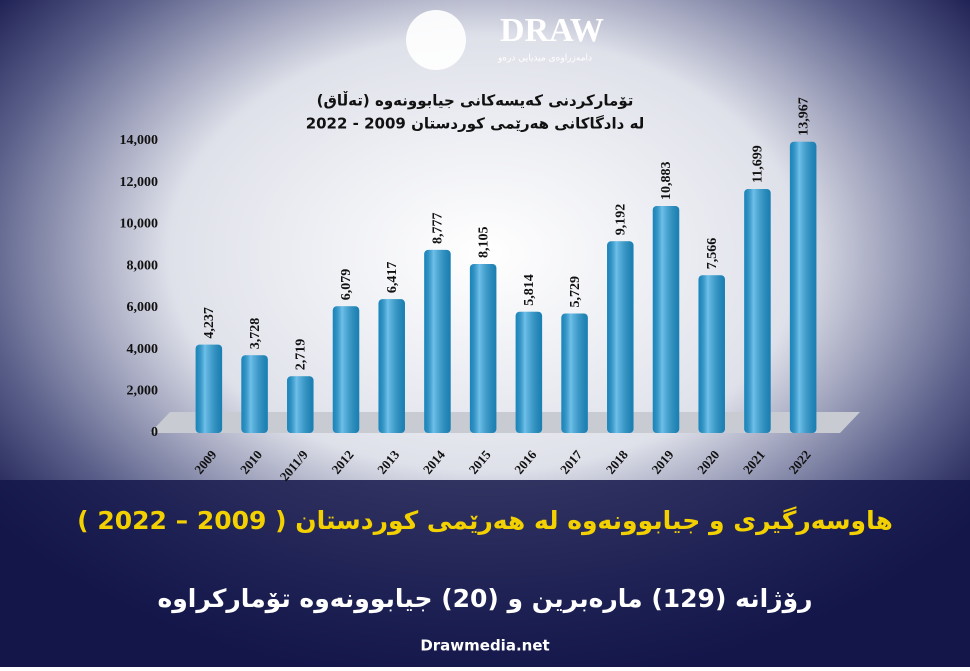 This screenshot has height=671, width=970. I want to click on value-label: 8,105, so click(483, 241).